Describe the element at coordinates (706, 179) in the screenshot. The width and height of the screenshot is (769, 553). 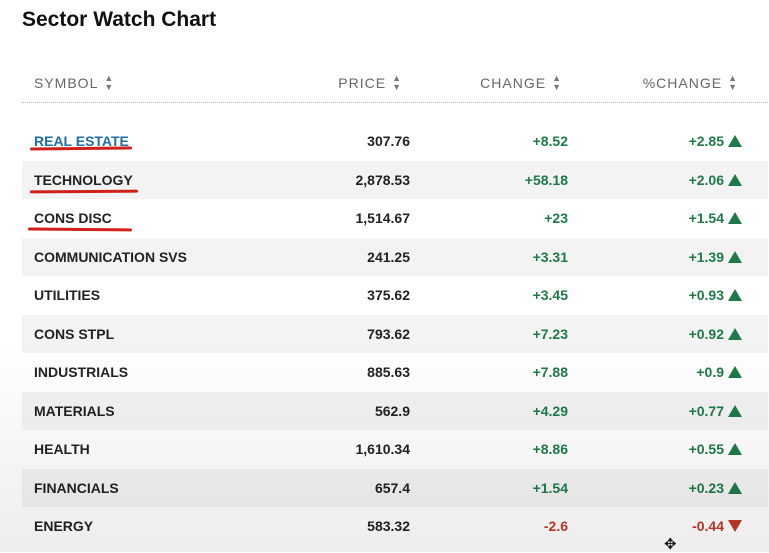
I see `pct-change-cell: +2.06` at that location.